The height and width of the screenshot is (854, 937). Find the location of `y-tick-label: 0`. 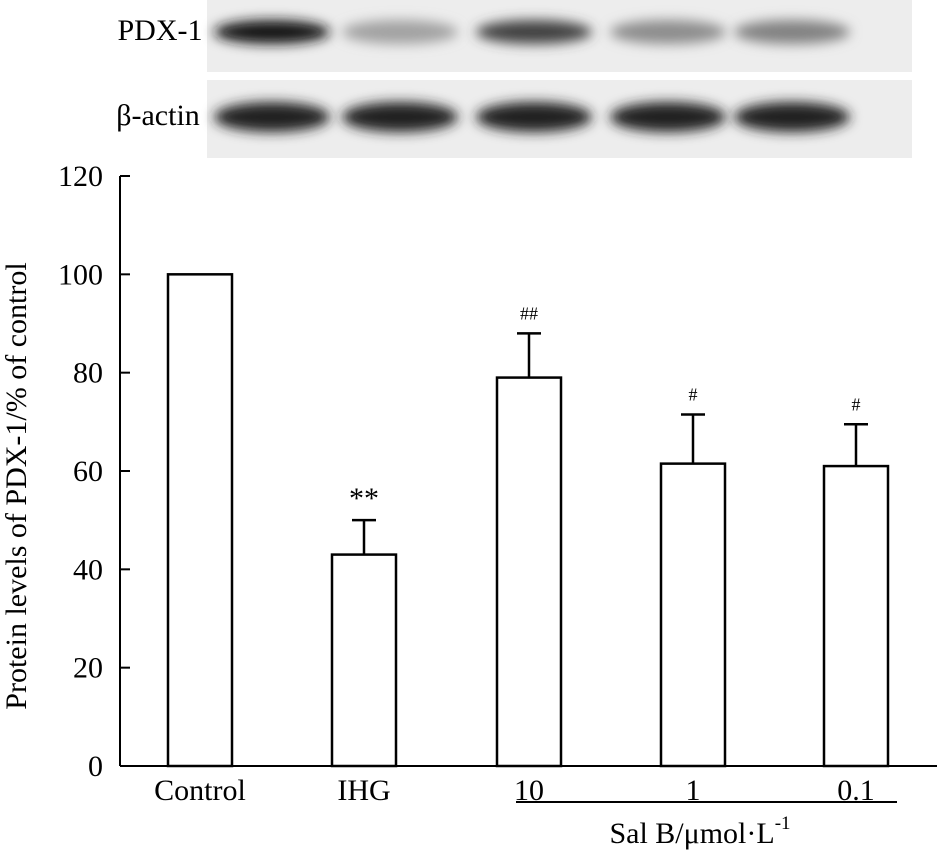

y-tick-label: 0 is located at coordinates (95, 766).